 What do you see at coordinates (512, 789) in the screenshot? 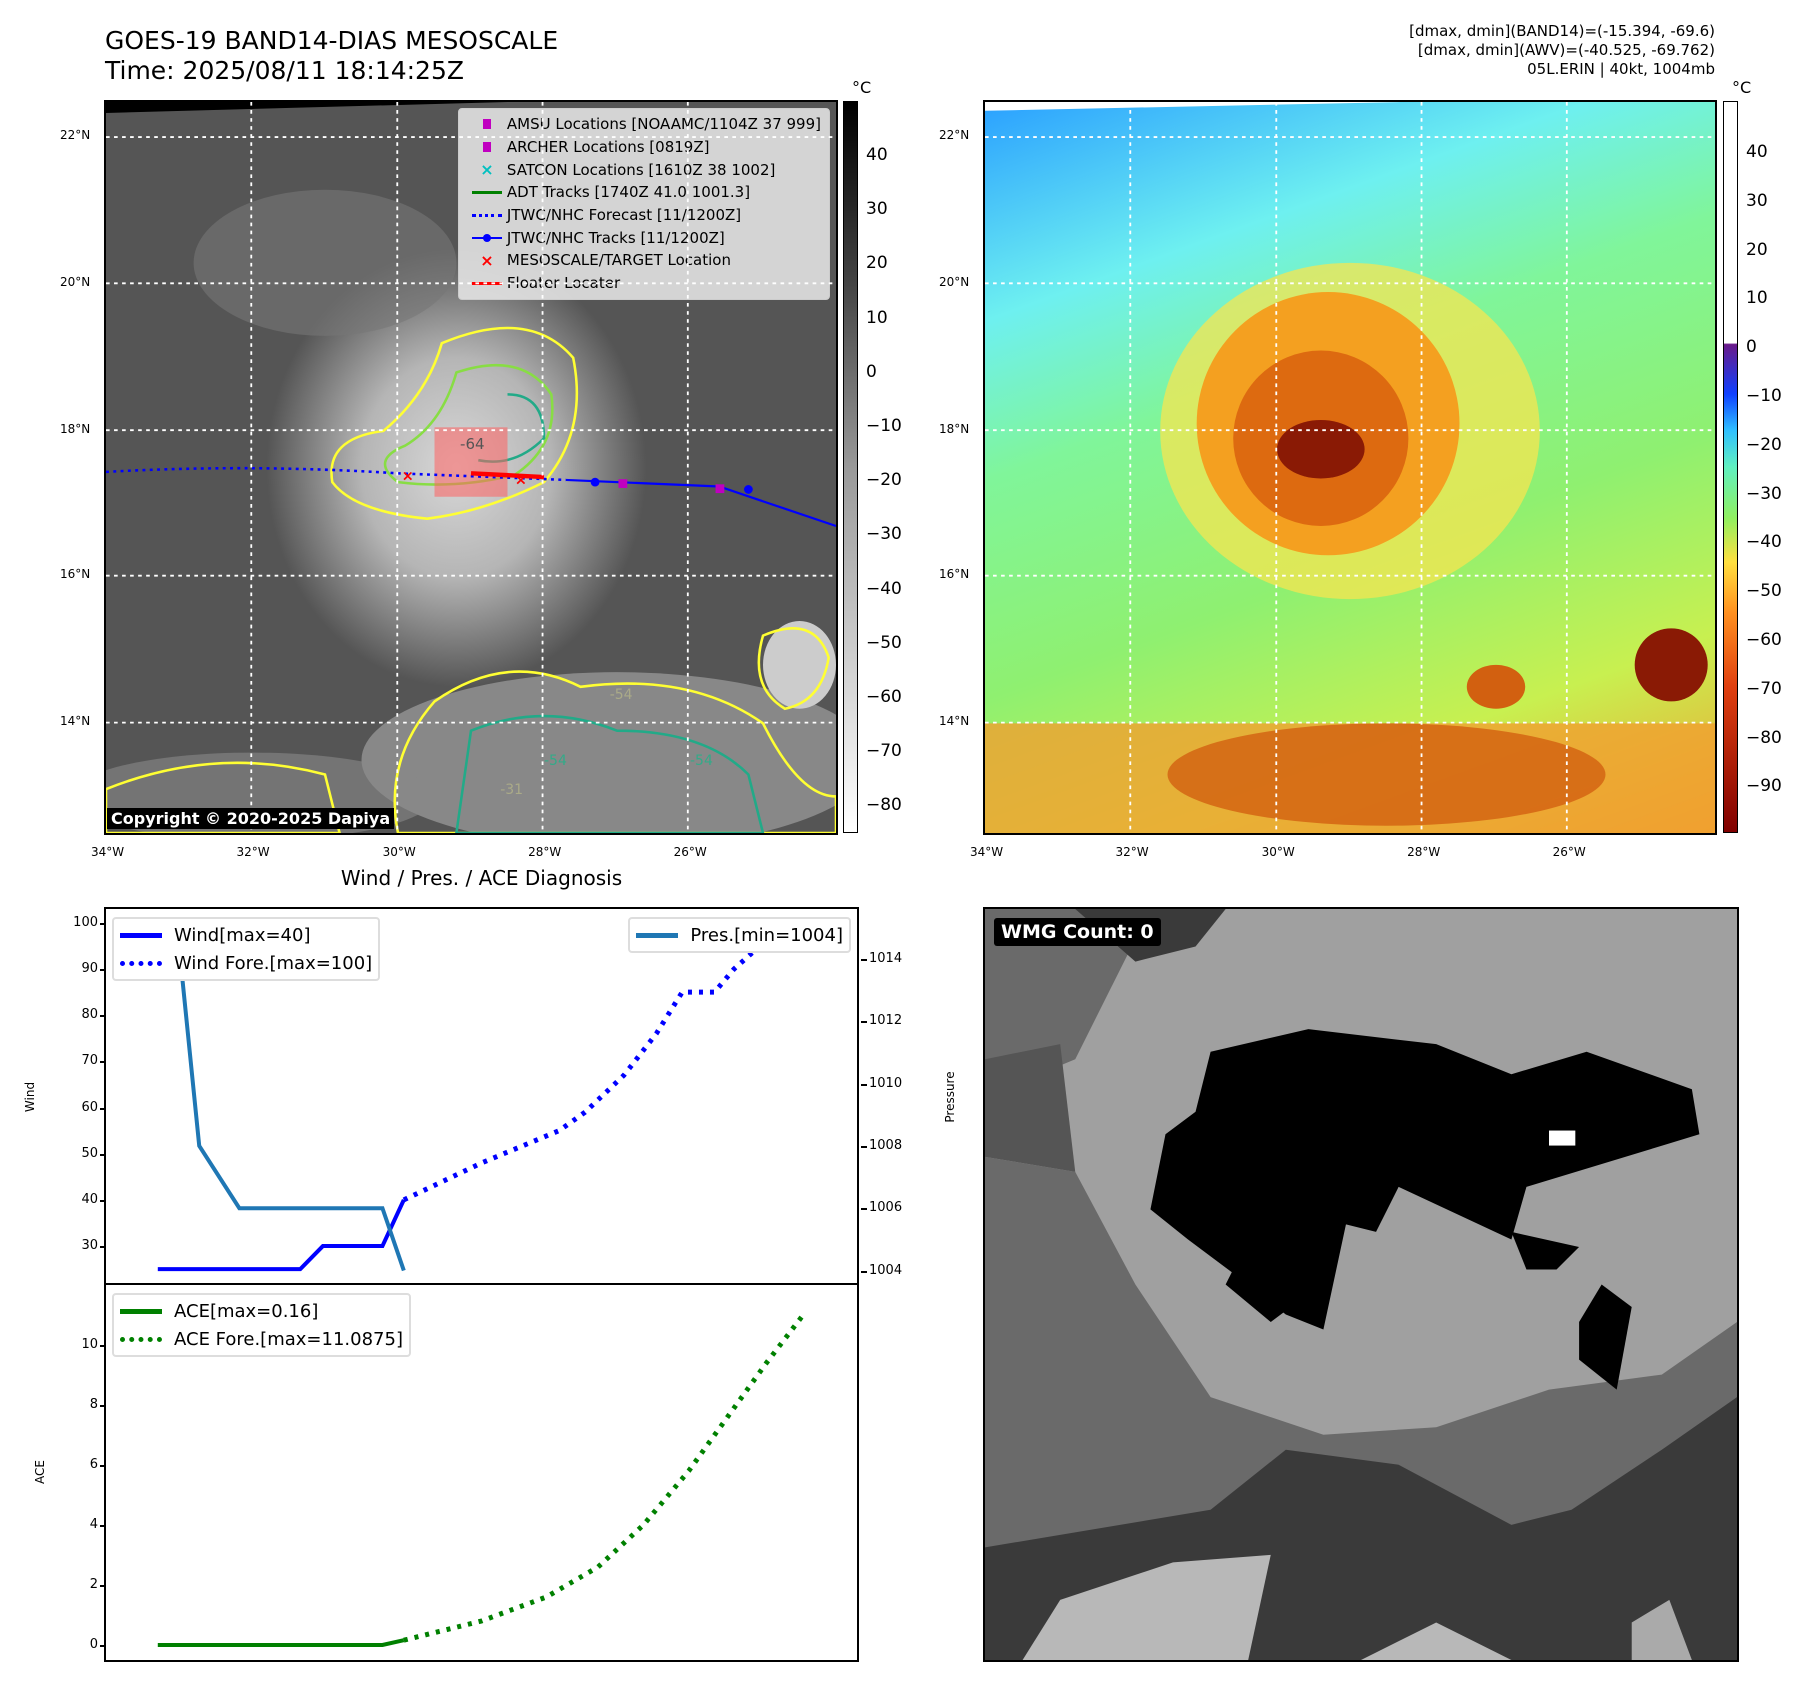
I see `contour-label: -31` at bounding box center [512, 789].